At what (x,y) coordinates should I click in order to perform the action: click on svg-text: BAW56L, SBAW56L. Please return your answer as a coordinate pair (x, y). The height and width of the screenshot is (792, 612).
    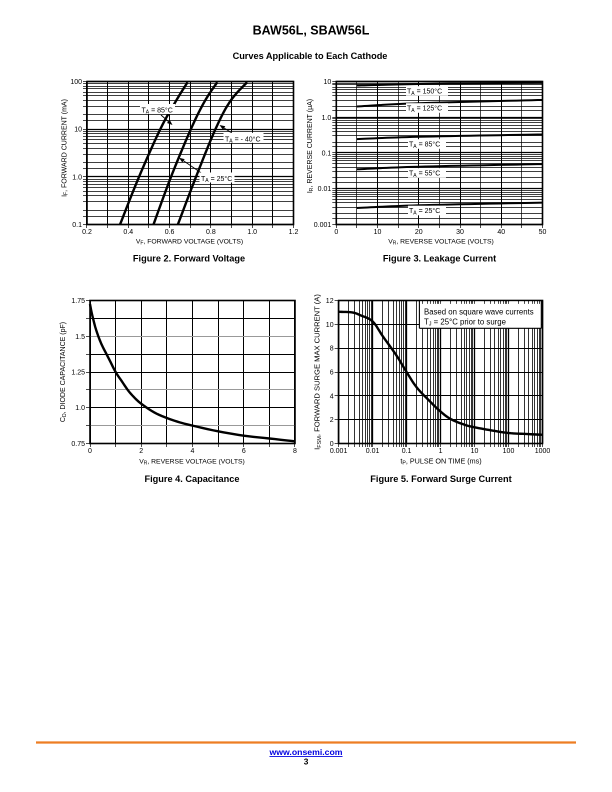
    Looking at the image, I should click on (311, 31).